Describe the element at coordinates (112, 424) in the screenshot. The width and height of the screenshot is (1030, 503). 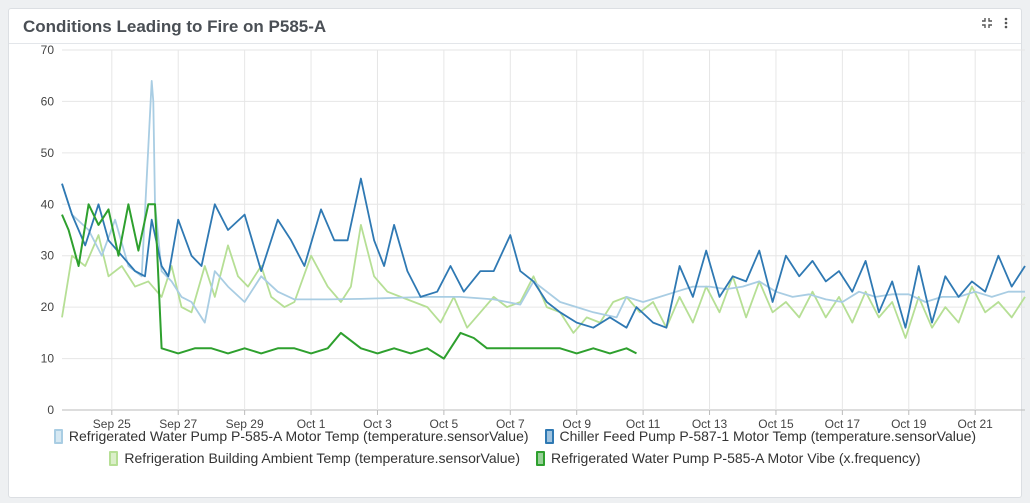
I see `x-tick-label: Sep 25` at that location.